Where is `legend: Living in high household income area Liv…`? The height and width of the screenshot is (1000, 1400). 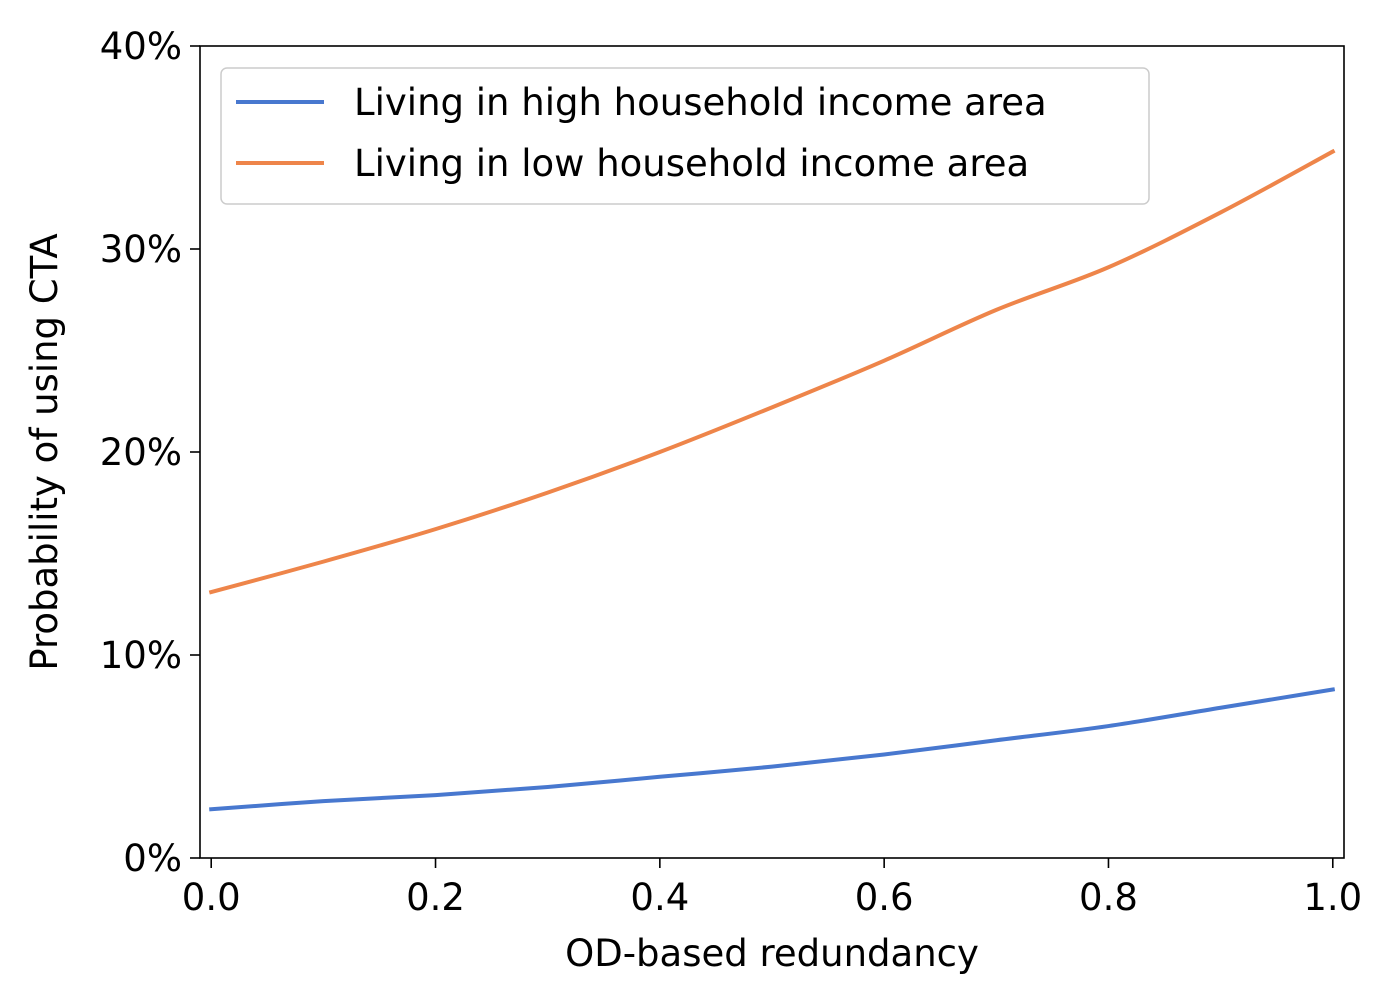
legend: Living in high household income area Liv… is located at coordinates (685, 136).